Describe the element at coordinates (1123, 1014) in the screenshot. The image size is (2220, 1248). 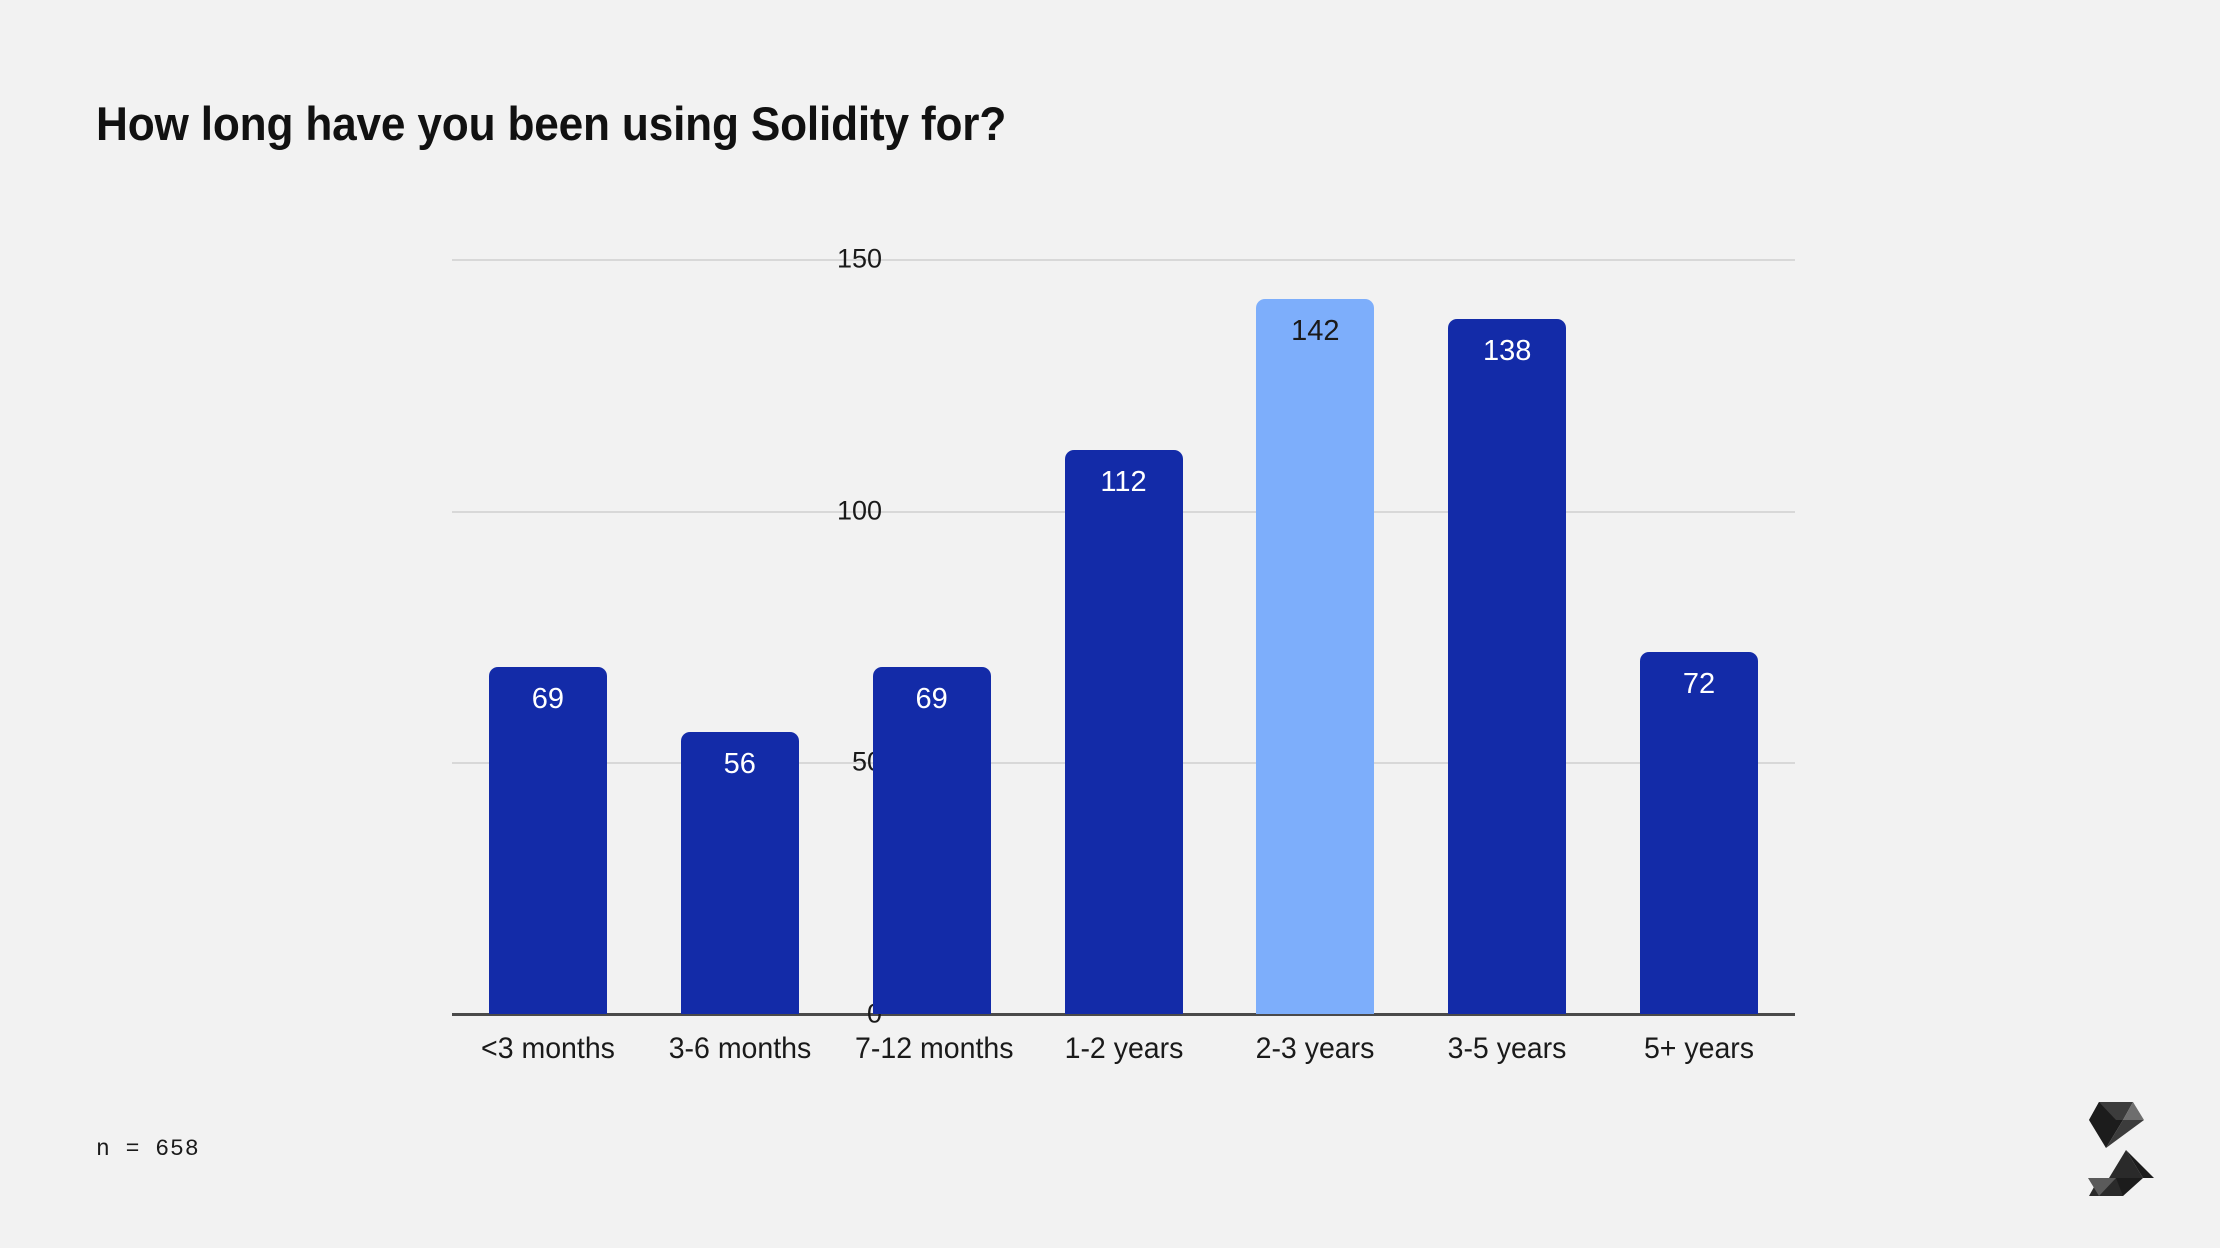
I see `x-axis-line` at that location.